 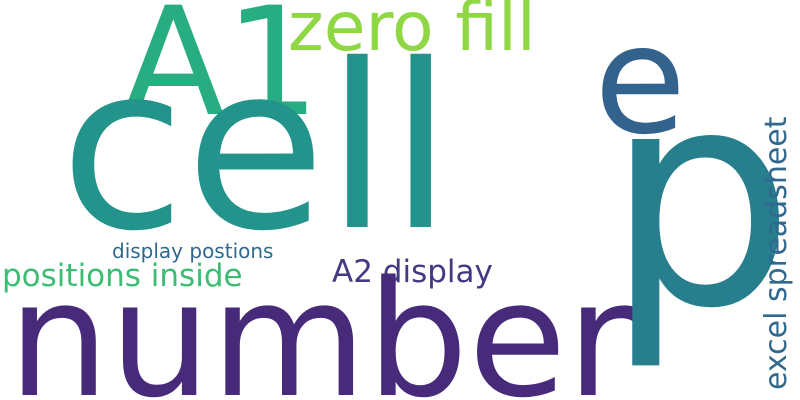 I want to click on word-e: e, so click(x=640, y=84).